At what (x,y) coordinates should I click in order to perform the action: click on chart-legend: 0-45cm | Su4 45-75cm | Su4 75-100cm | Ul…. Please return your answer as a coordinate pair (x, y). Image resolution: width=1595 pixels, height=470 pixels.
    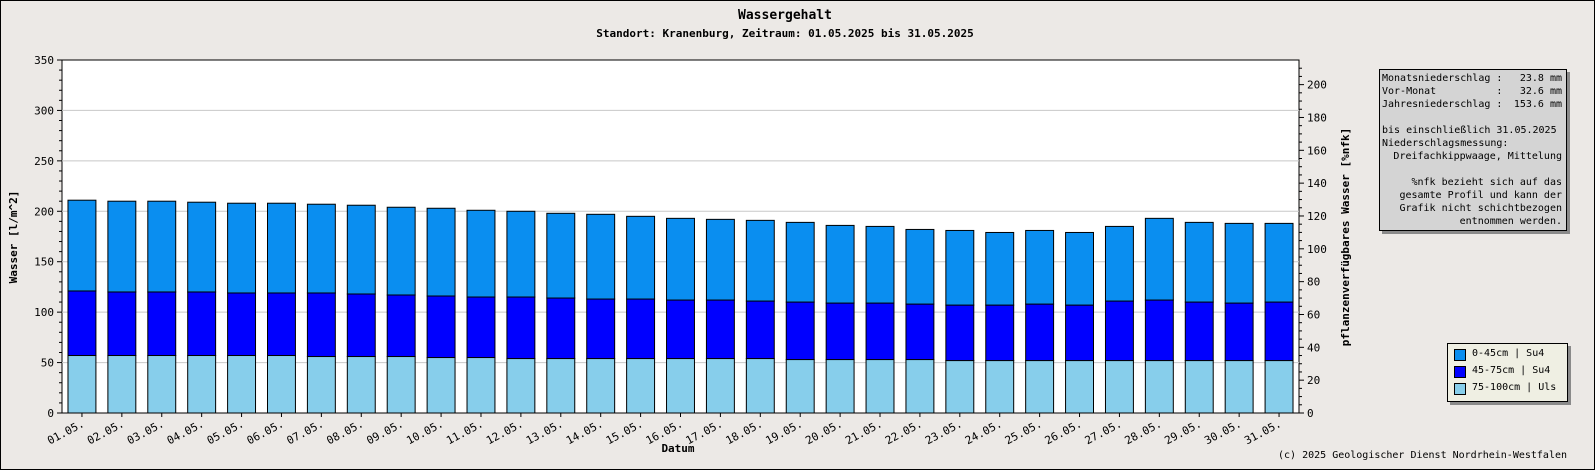
    Looking at the image, I should click on (1507, 372).